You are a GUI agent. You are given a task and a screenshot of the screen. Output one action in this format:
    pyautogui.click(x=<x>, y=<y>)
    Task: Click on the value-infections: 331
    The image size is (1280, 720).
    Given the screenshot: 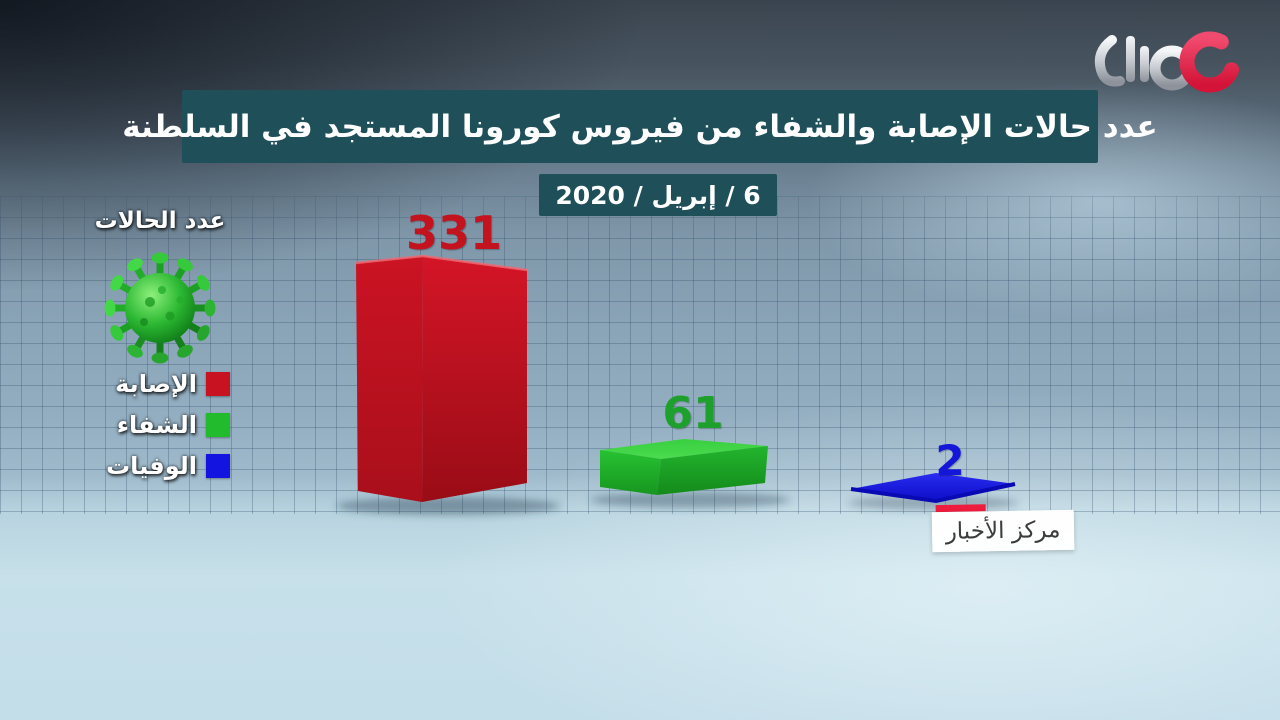 What is the action you would take?
    pyautogui.click(x=454, y=233)
    